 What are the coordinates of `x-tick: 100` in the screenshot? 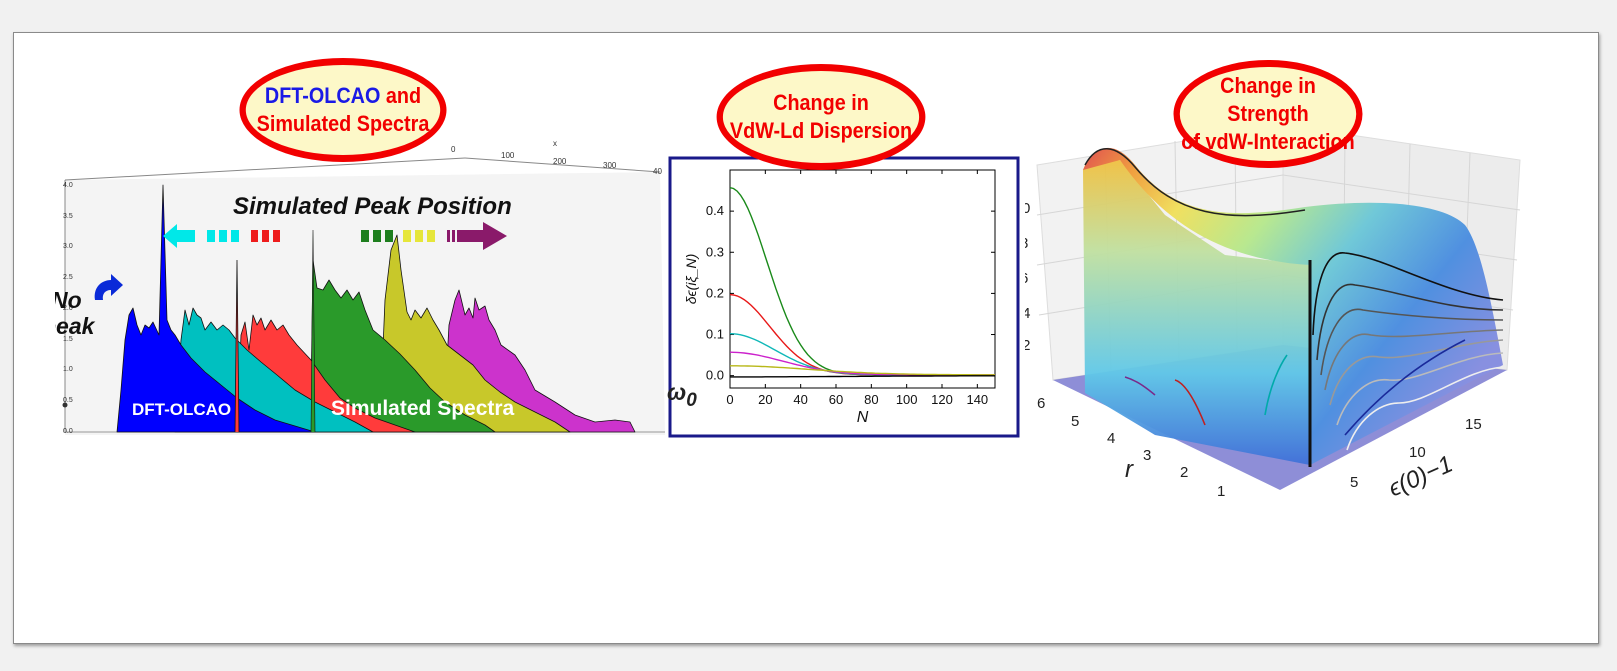 It's located at (508, 155).